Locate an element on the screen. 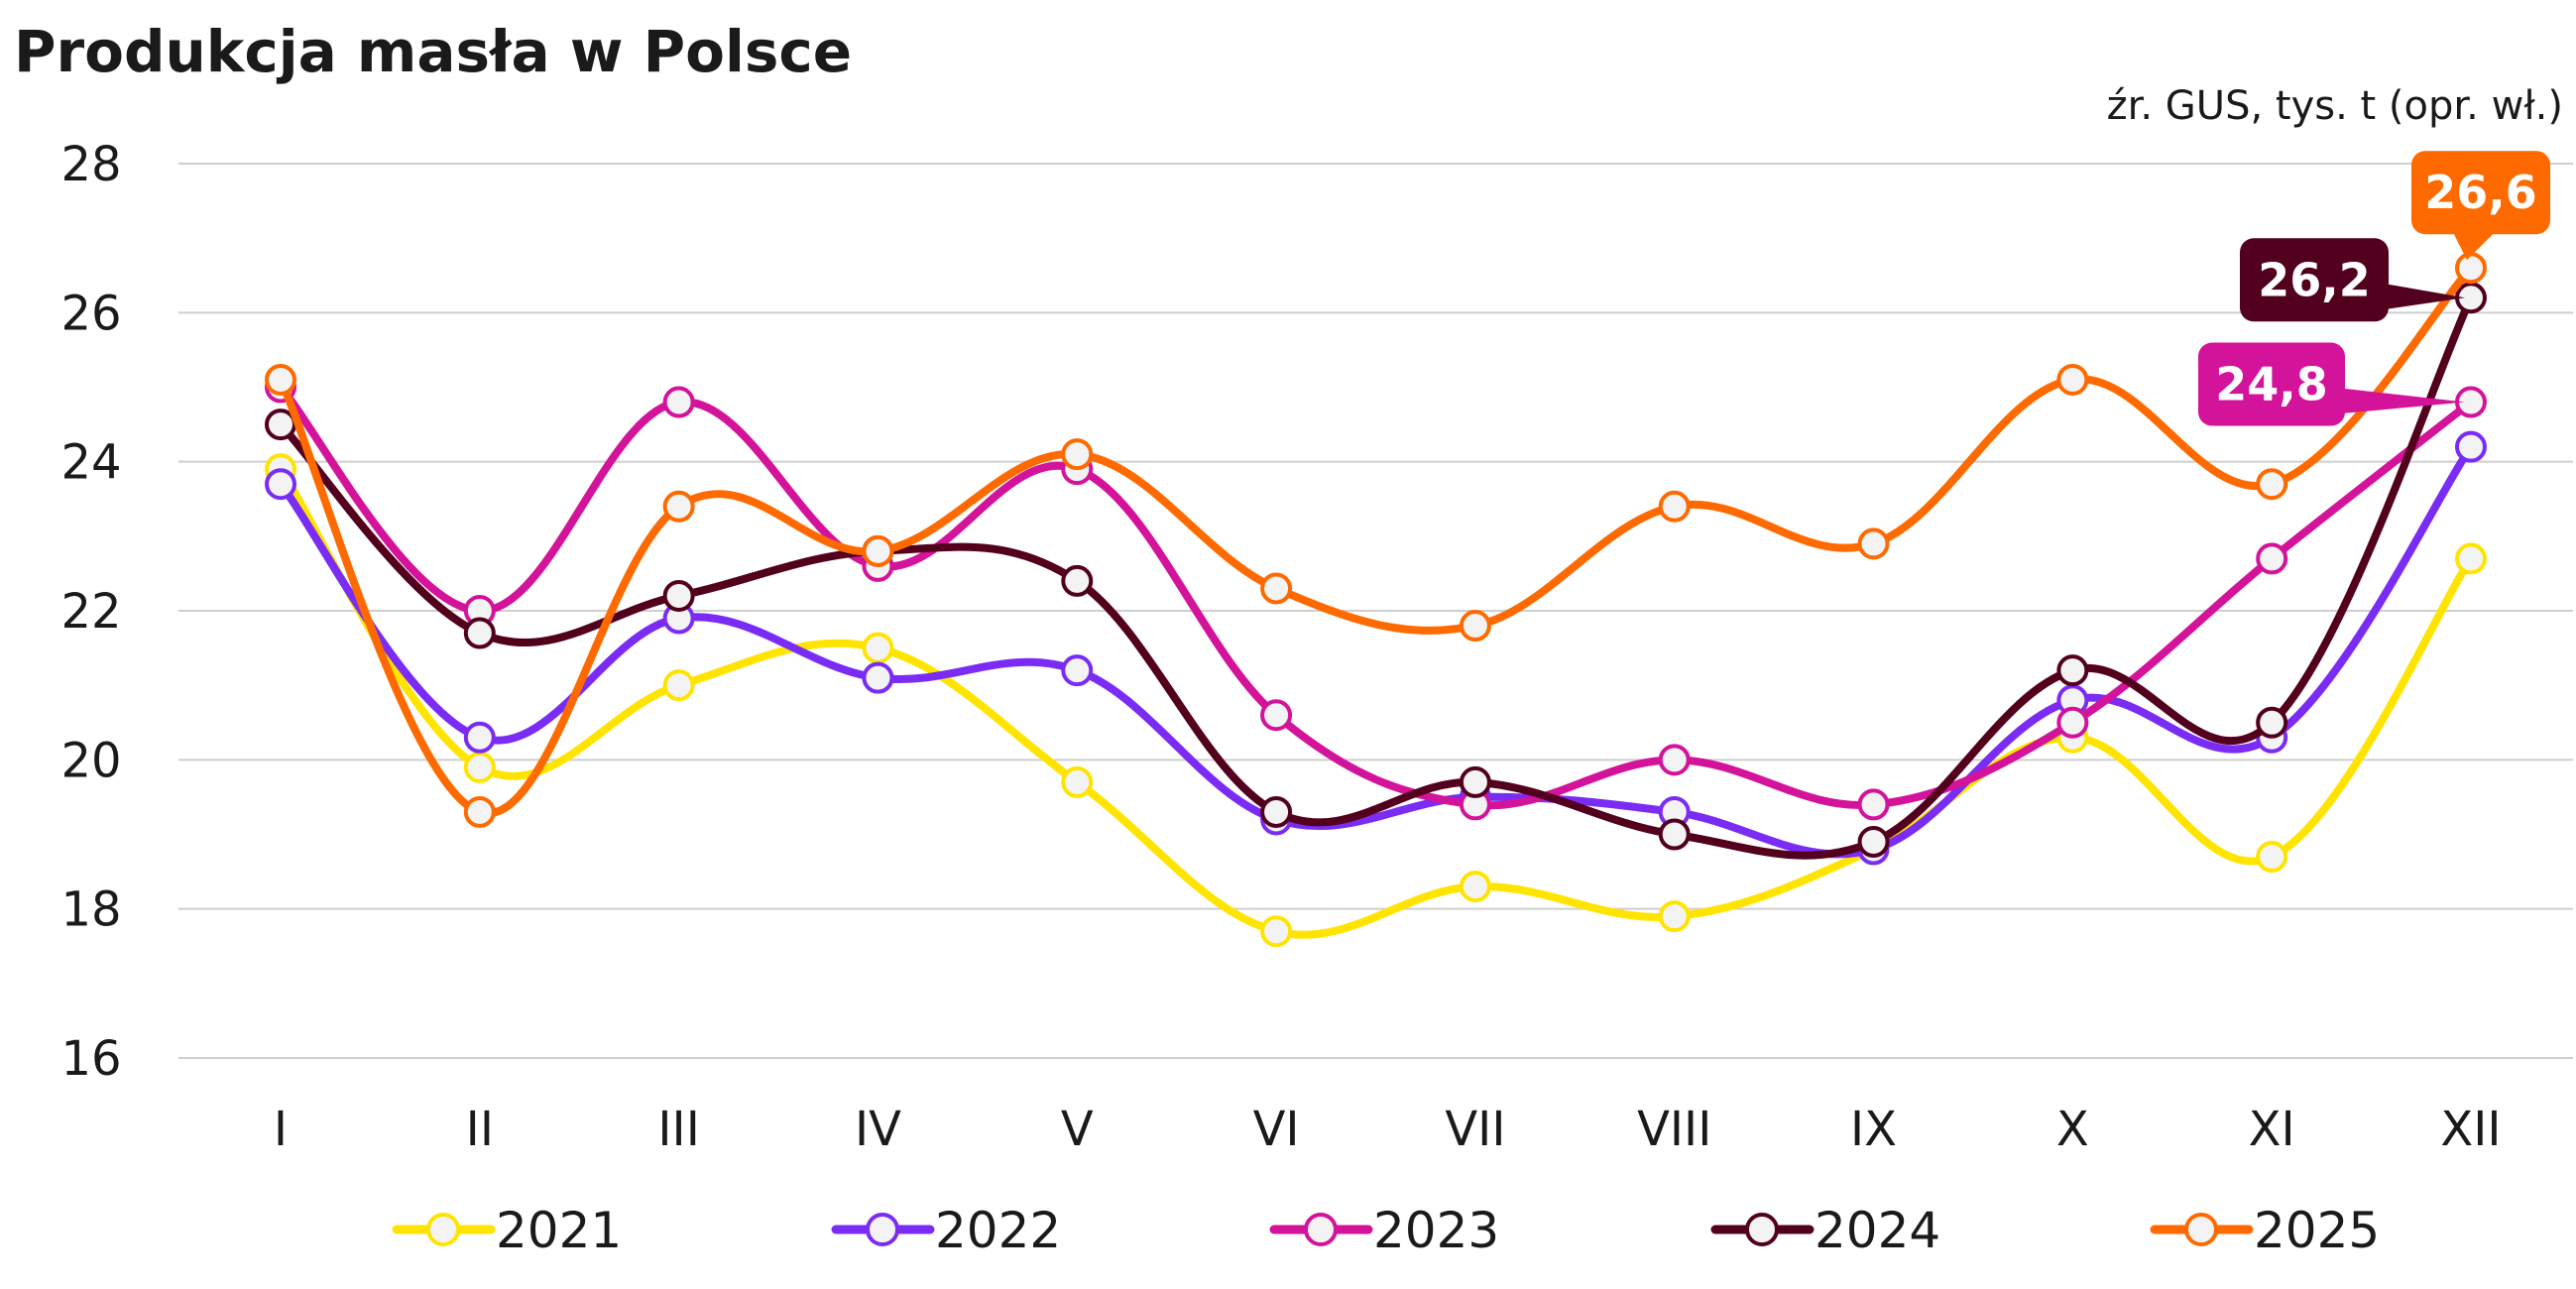  x-tick-label: IX is located at coordinates (1874, 1129).